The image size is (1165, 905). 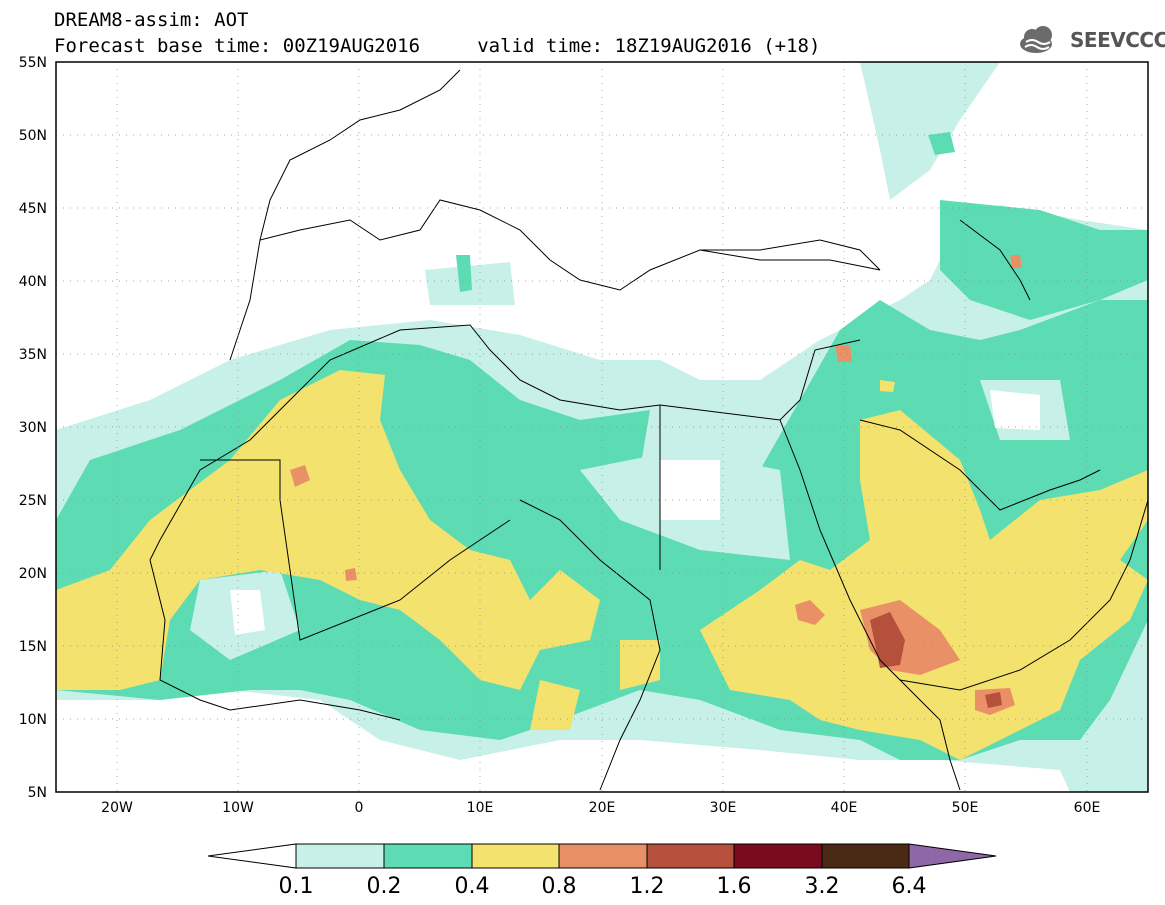 I want to click on lat-tick: 5N, so click(x=37, y=793).